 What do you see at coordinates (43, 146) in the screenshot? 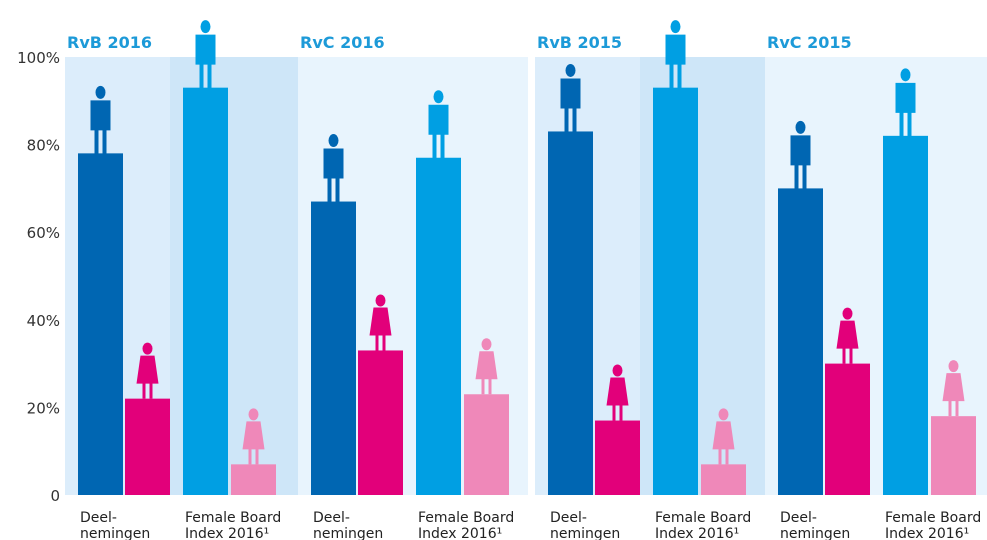
I see `y-tick-label: 80%` at bounding box center [43, 146].